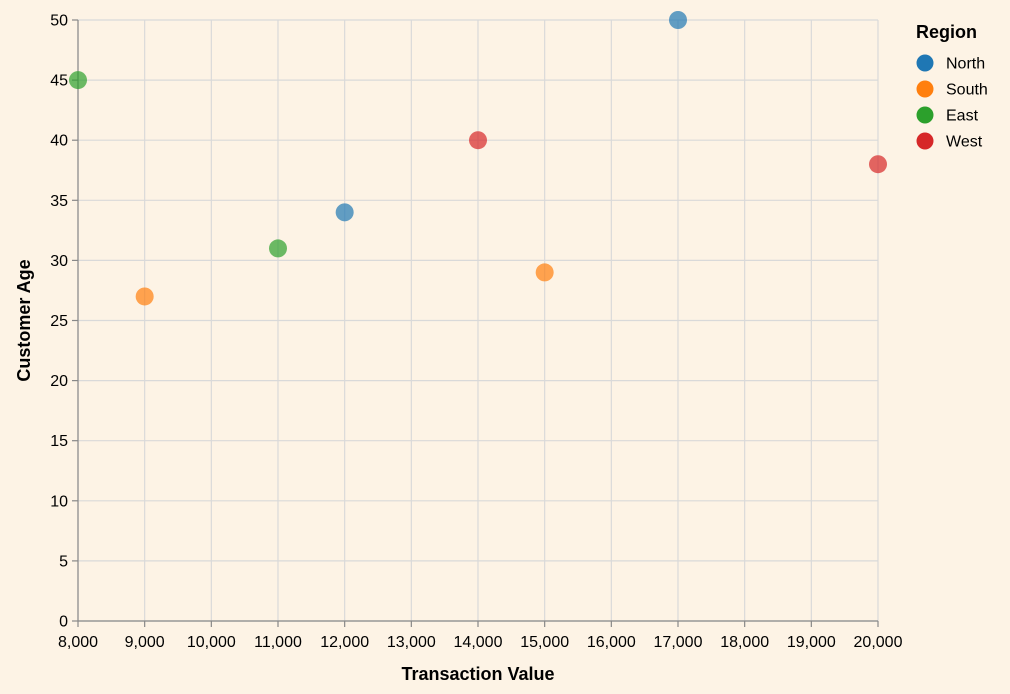  I want to click on y-tick-label: 35, so click(59, 201).